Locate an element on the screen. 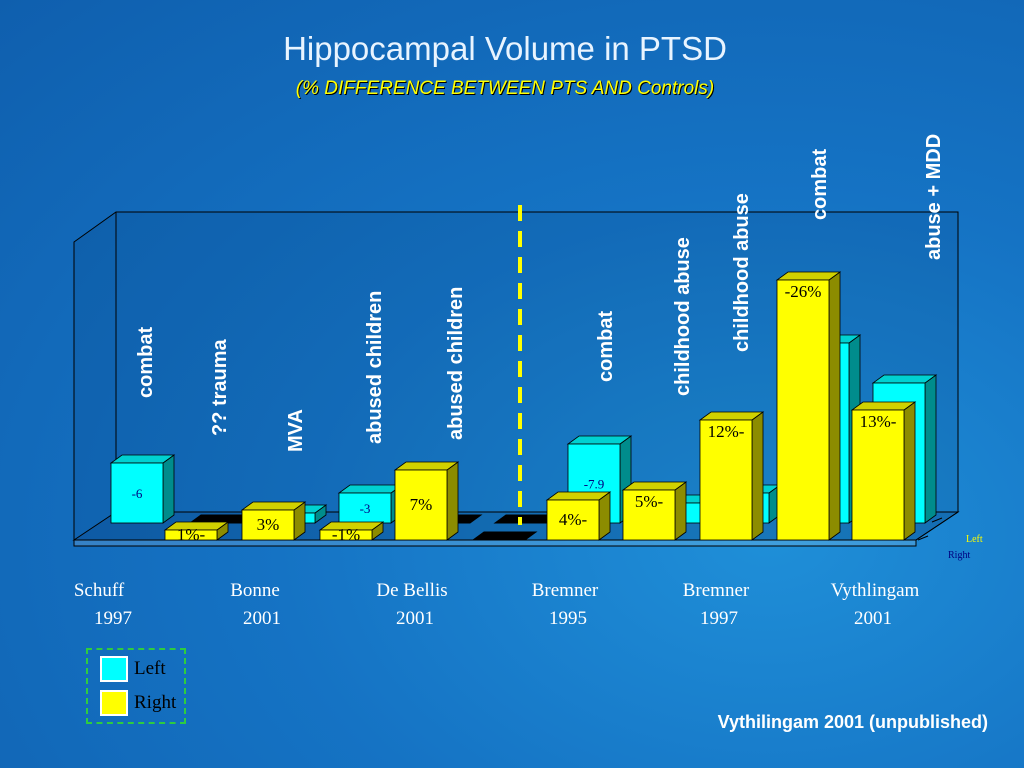 The height and width of the screenshot is (768, 1024). x-tick-author-5: Vythlingam is located at coordinates (875, 590).